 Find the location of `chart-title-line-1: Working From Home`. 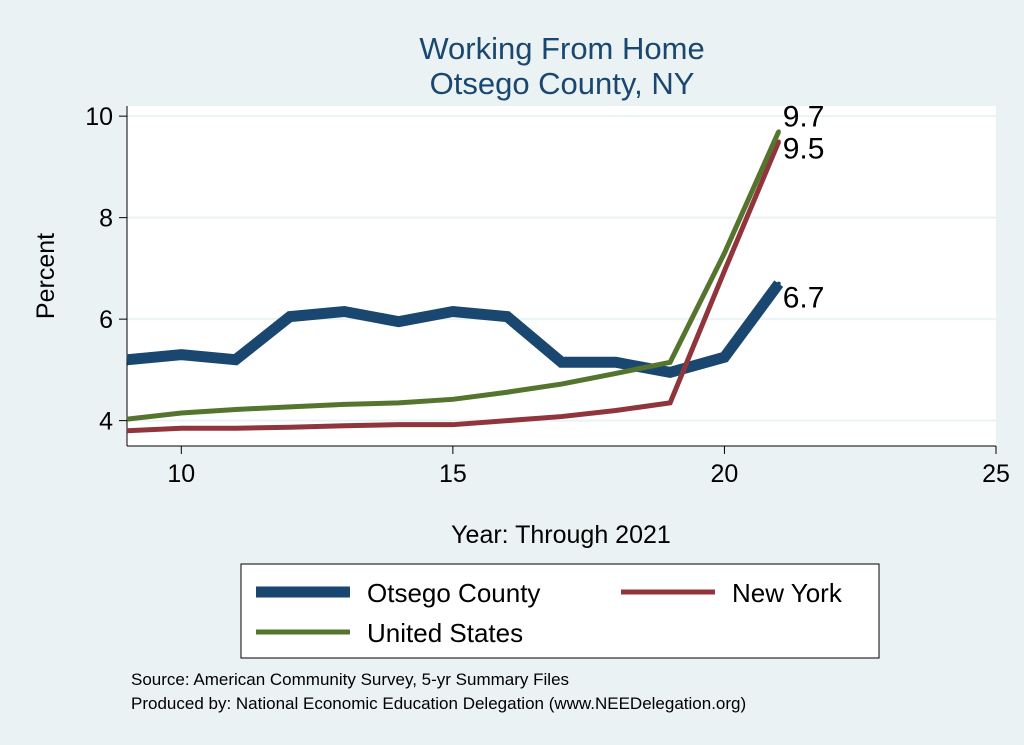

chart-title-line-1: Working From Home is located at coordinates (561, 48).